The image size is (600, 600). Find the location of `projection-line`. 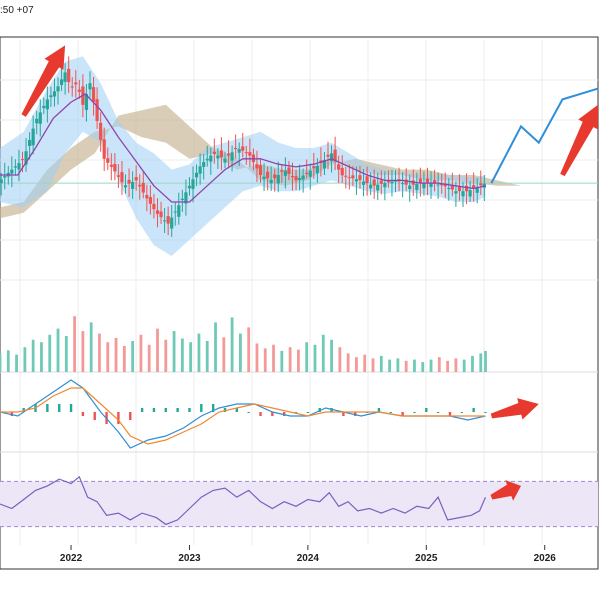

projection-line is located at coordinates (544, 135).